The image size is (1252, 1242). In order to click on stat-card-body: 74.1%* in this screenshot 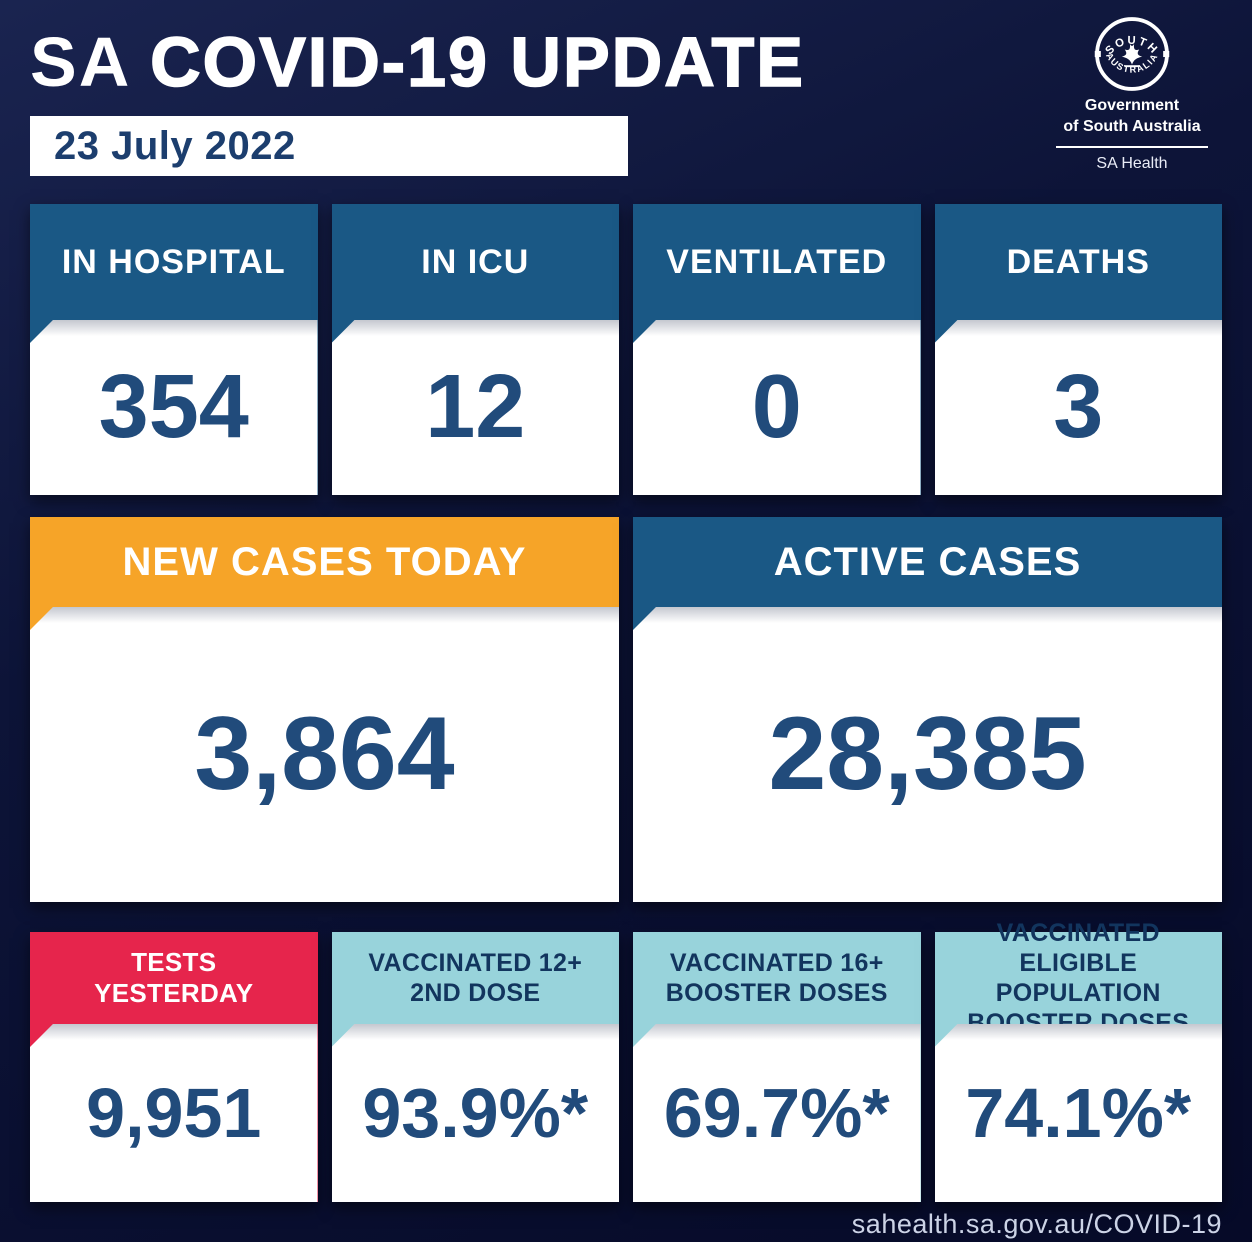, I will do `click(1078, 1113)`.